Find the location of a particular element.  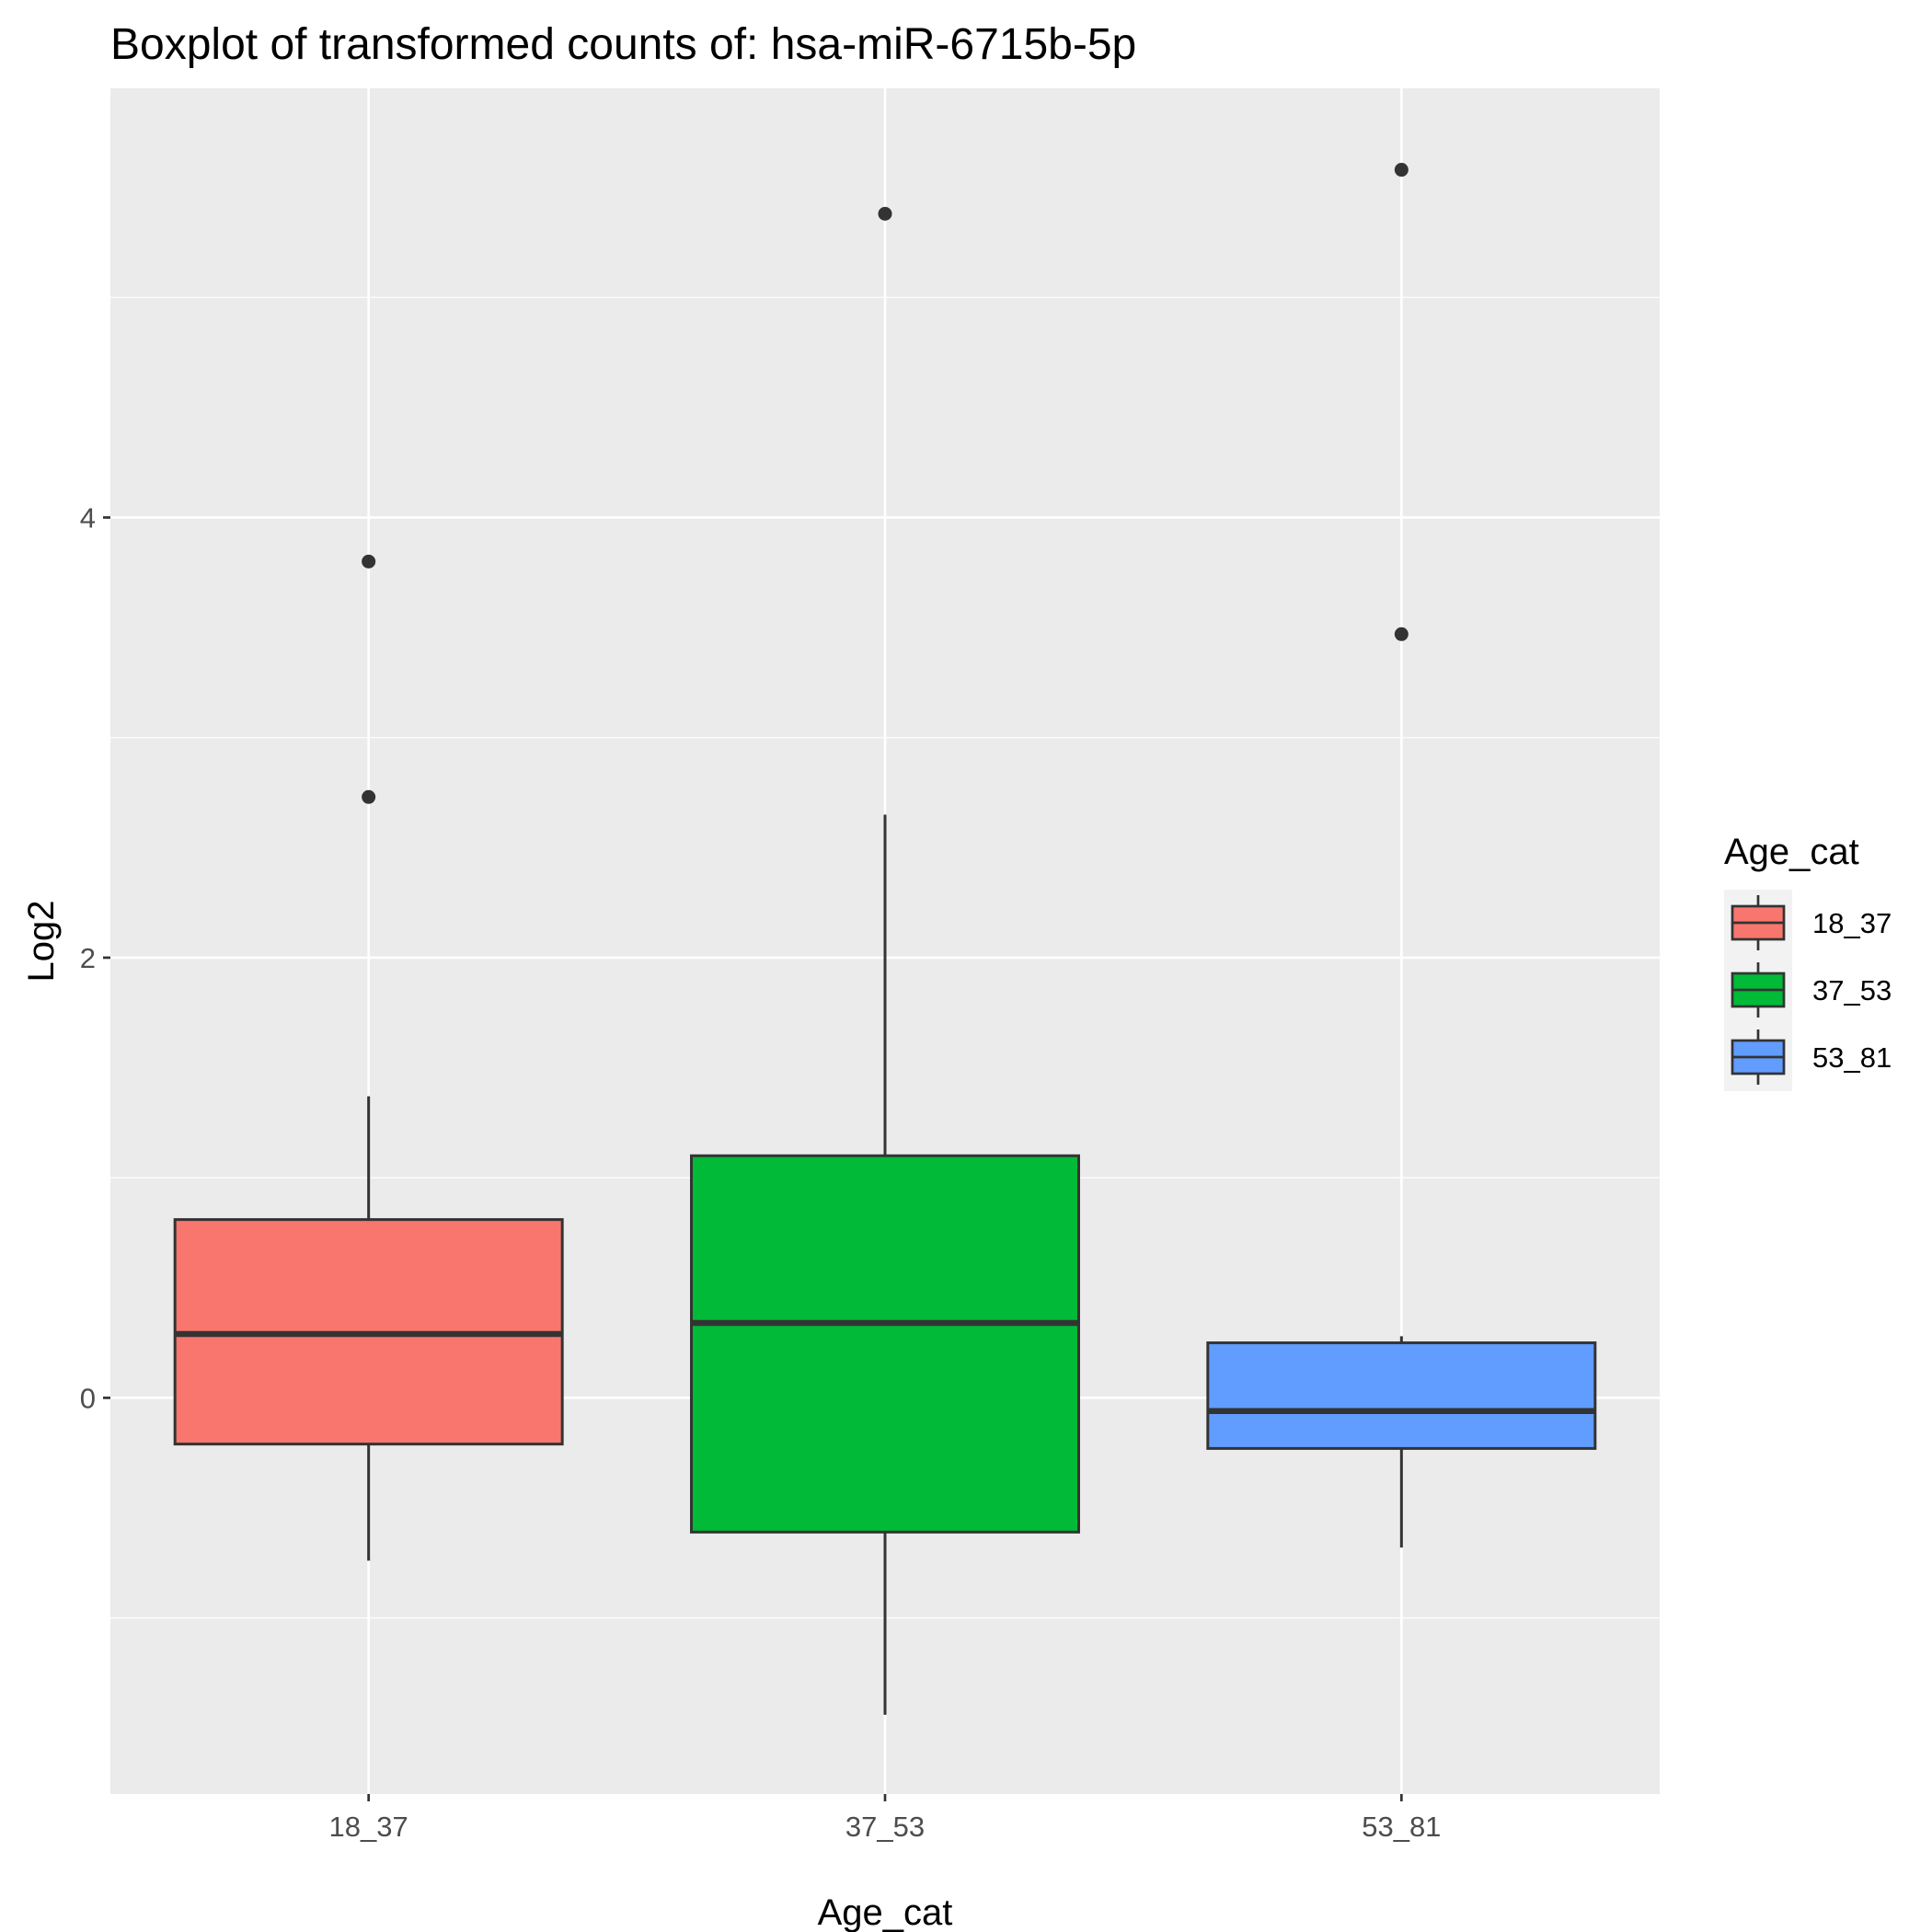

x-axis: 18_37 37_53 53_81 is located at coordinates (885, 1818).